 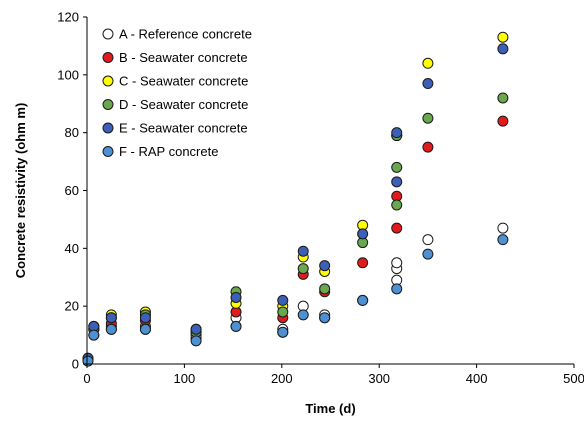 I want to click on y-tick-label: 40, so click(x=72, y=248).